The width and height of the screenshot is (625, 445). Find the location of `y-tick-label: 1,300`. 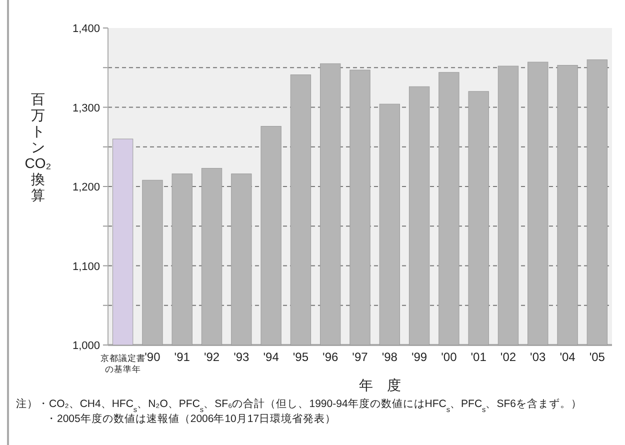

y-tick-label: 1,300 is located at coordinates (86, 108).